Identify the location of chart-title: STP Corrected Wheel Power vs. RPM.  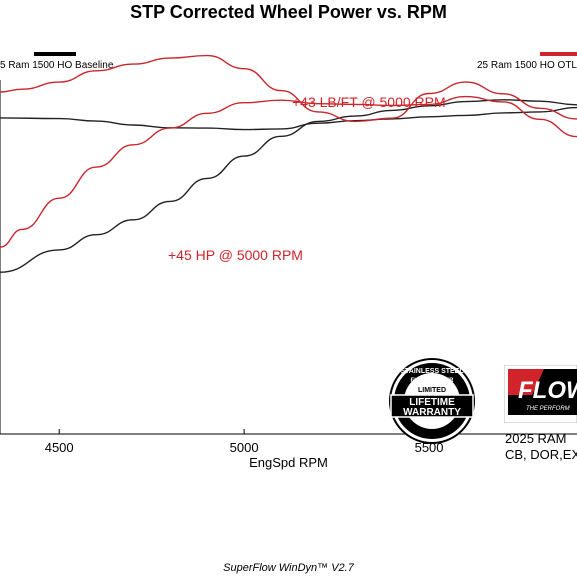
(288, 12).